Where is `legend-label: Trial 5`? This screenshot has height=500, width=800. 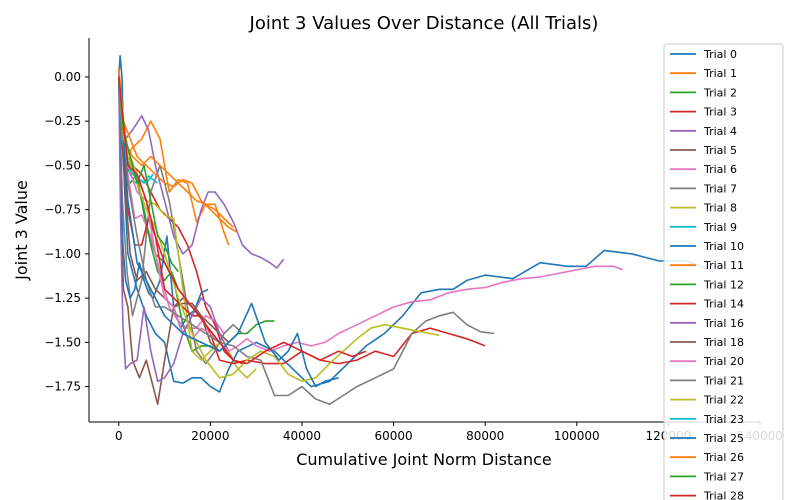 legend-label: Trial 5 is located at coordinates (720, 150).